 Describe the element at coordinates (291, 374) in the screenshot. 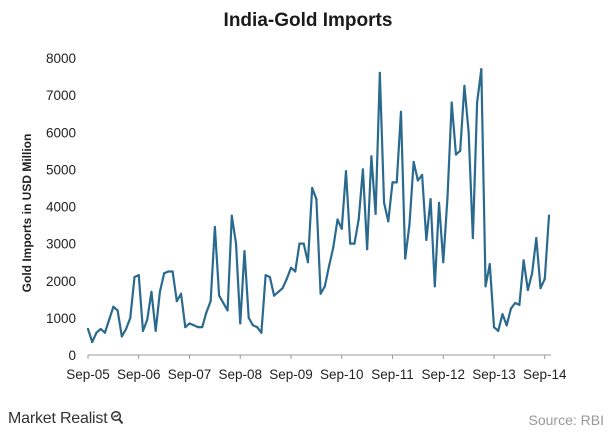

I see `x-tick-label: Sep-09` at that location.